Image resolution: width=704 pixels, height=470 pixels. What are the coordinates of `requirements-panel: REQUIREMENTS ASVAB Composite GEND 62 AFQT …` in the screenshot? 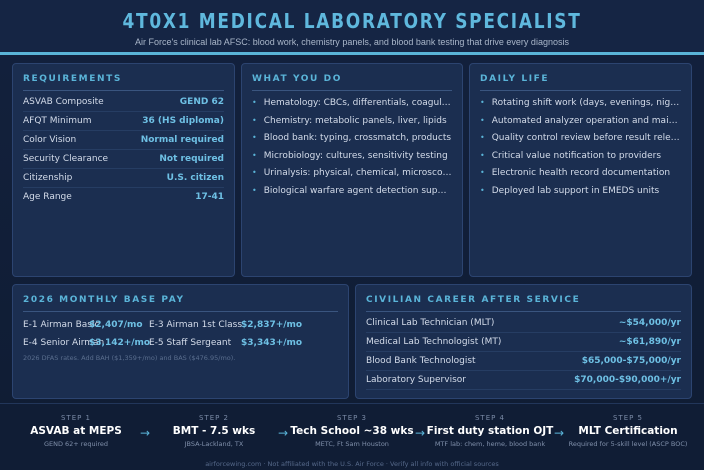 It's located at (123, 170).